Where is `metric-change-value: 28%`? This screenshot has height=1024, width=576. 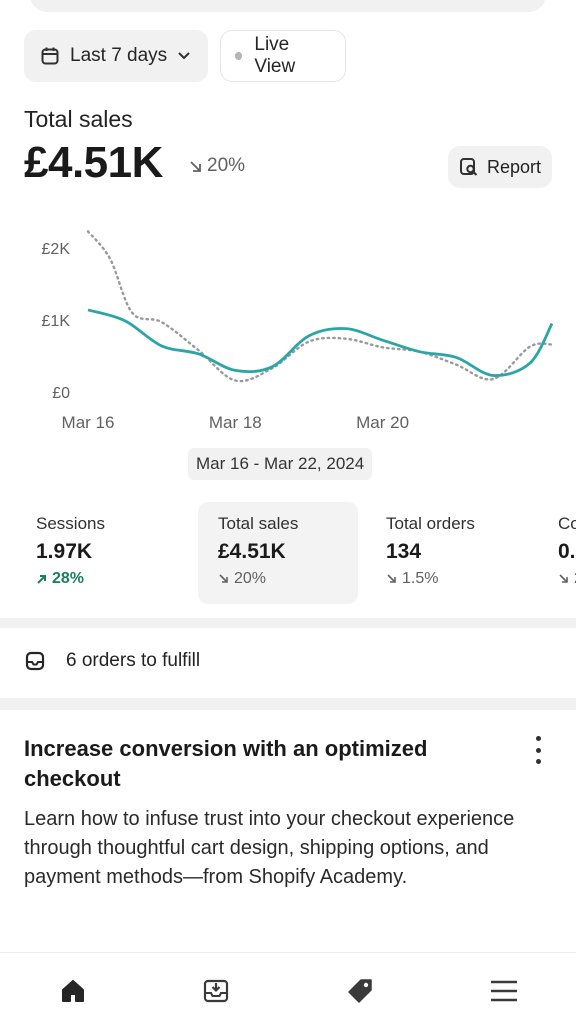 metric-change-value: 28% is located at coordinates (68, 578).